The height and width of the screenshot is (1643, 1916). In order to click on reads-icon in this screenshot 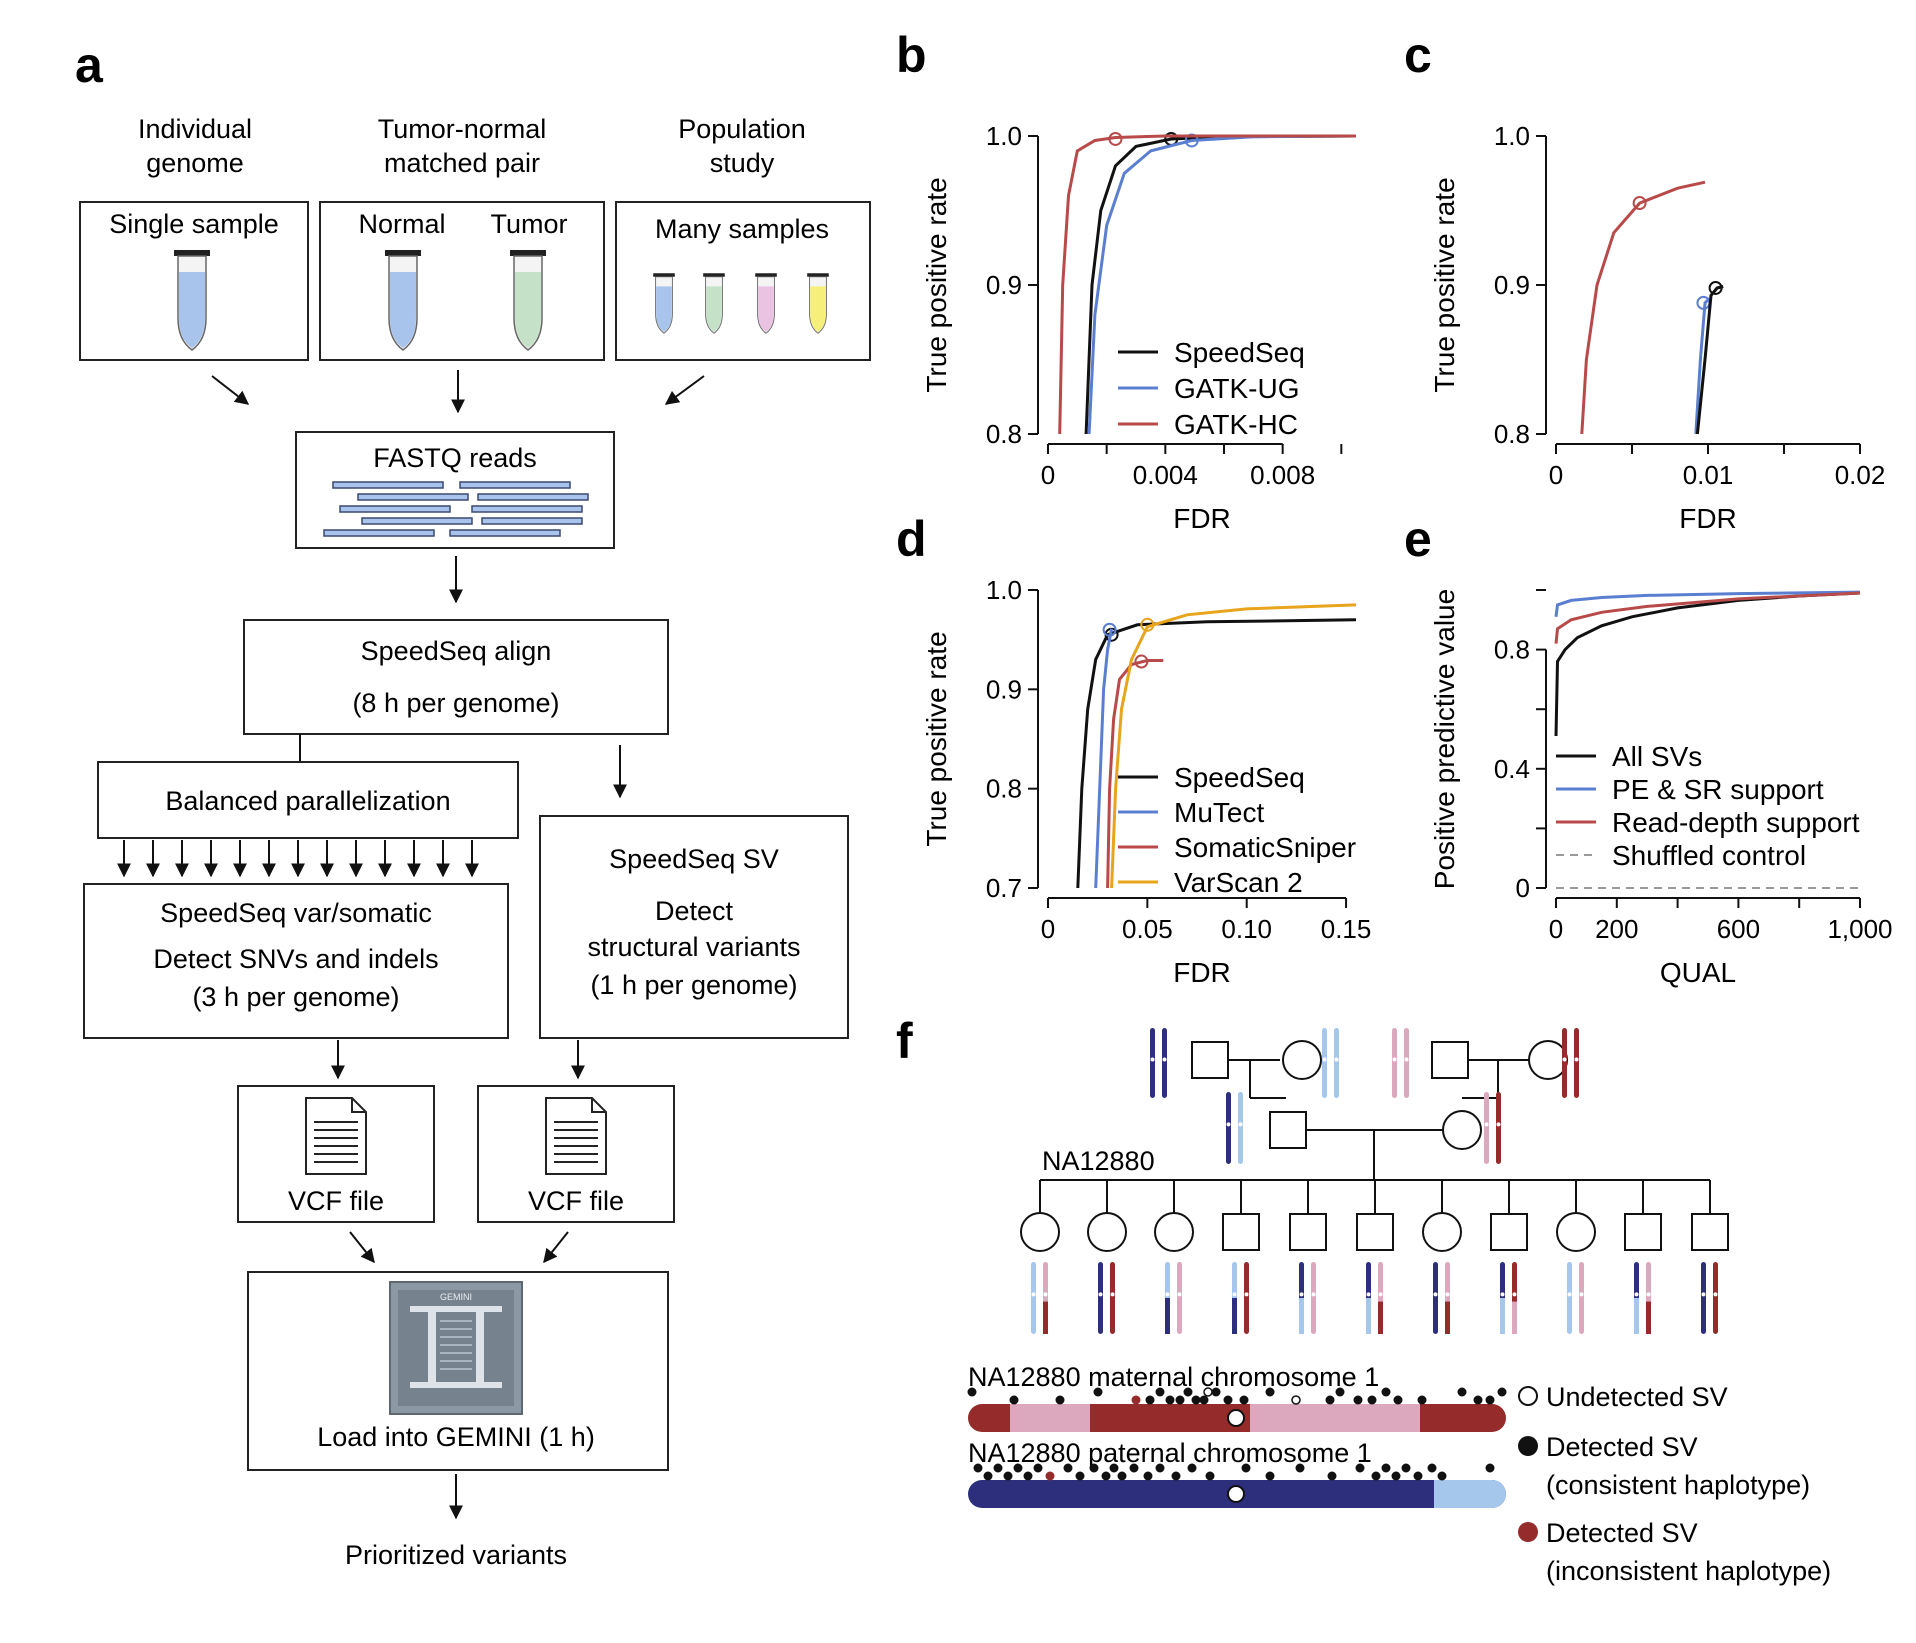, I will do `click(456, 509)`.